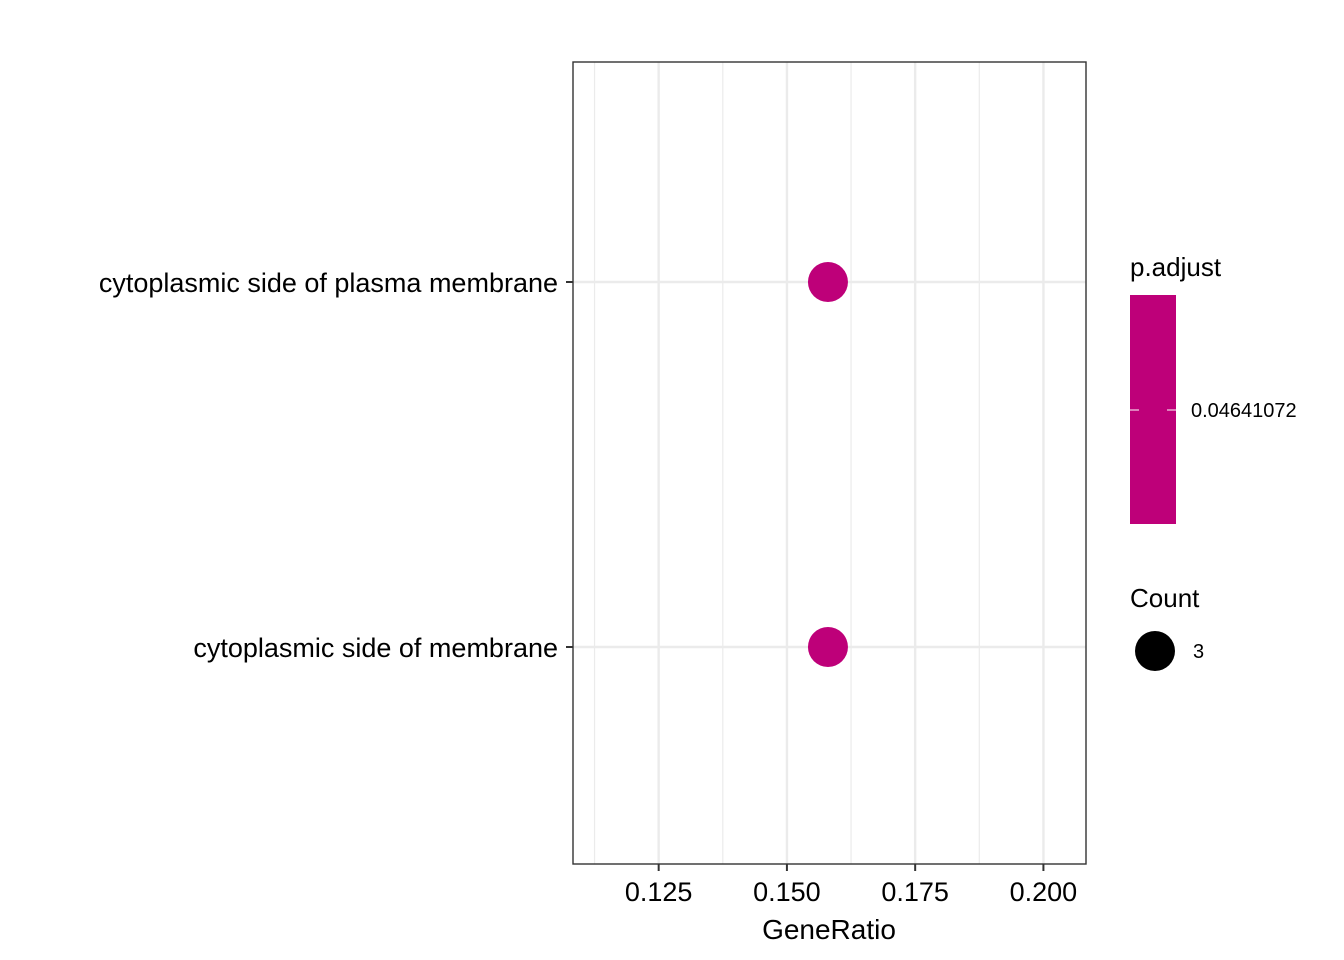 This screenshot has width=1344, height=960. What do you see at coordinates (1198, 652) in the screenshot?
I see `size-legend-label: 3` at bounding box center [1198, 652].